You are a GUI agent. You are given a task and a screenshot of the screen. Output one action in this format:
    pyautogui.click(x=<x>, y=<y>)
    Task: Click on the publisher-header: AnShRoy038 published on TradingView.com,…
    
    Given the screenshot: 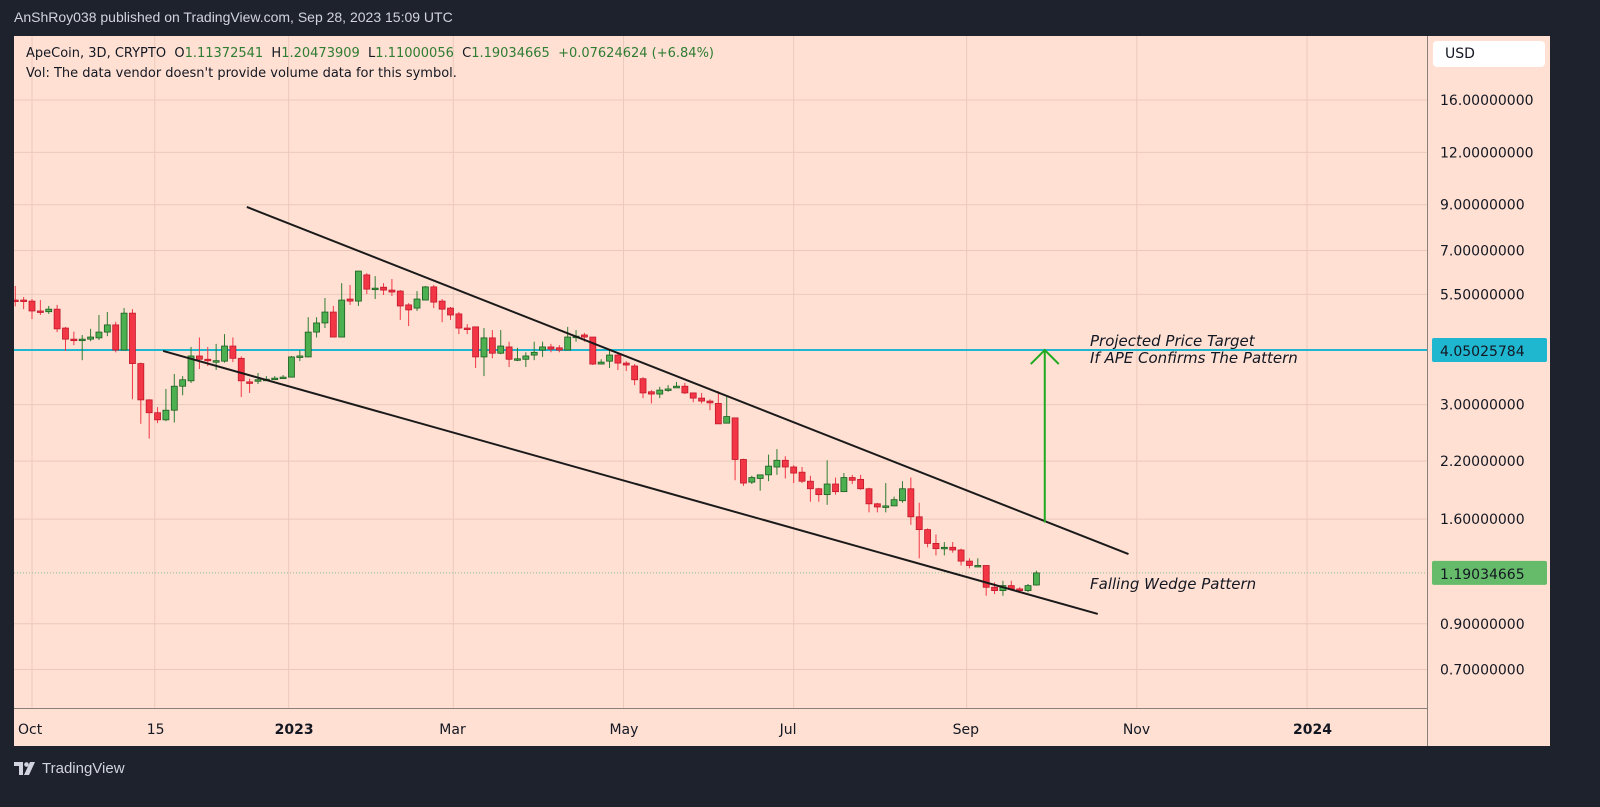 What is the action you would take?
    pyautogui.click(x=233, y=17)
    